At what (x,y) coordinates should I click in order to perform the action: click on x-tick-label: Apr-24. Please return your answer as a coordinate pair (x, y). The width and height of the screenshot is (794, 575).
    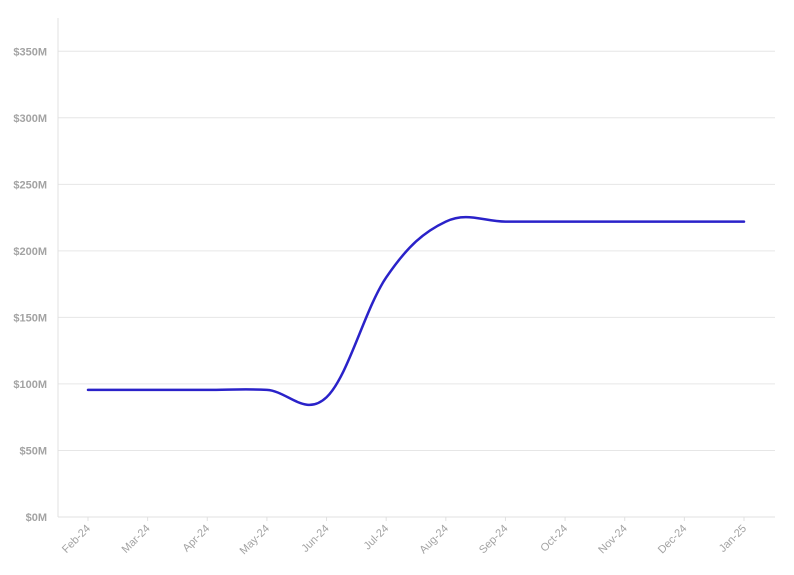
    Looking at the image, I should click on (197, 539).